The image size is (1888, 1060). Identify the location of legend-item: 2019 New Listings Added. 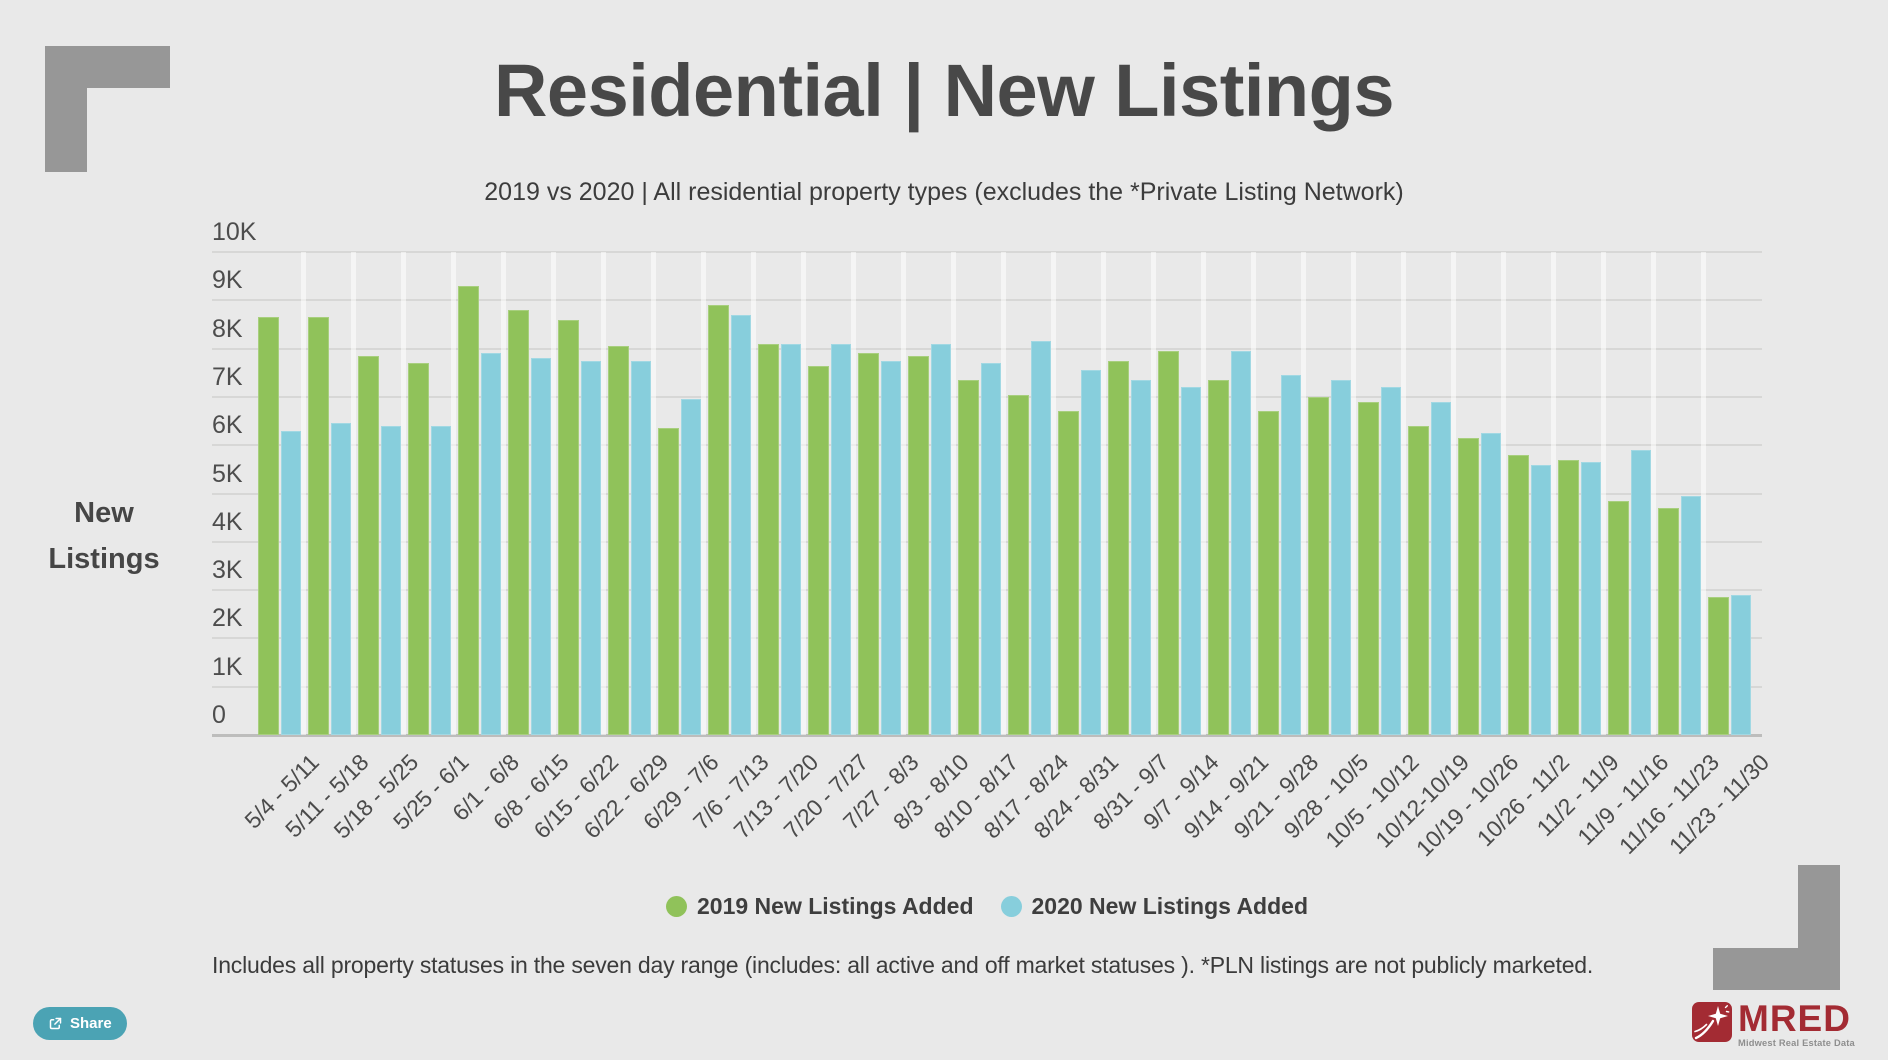
(820, 906).